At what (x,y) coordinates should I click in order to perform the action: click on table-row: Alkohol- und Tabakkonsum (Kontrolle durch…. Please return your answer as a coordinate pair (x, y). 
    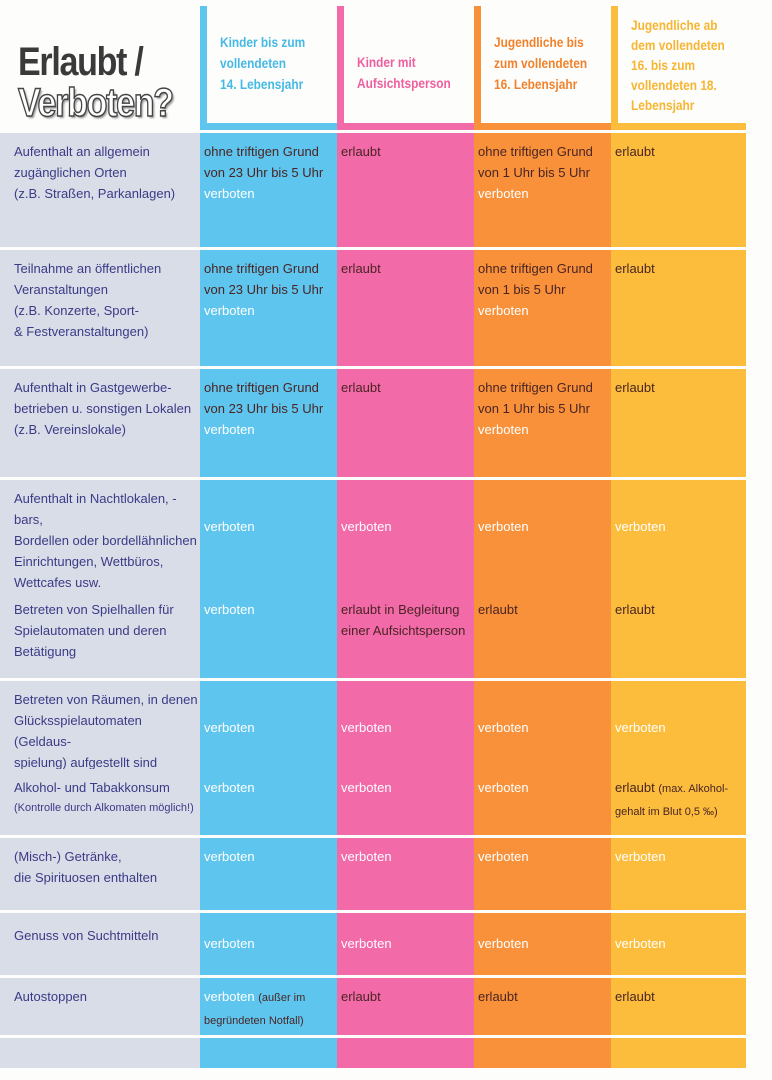
    Looking at the image, I should click on (373, 800).